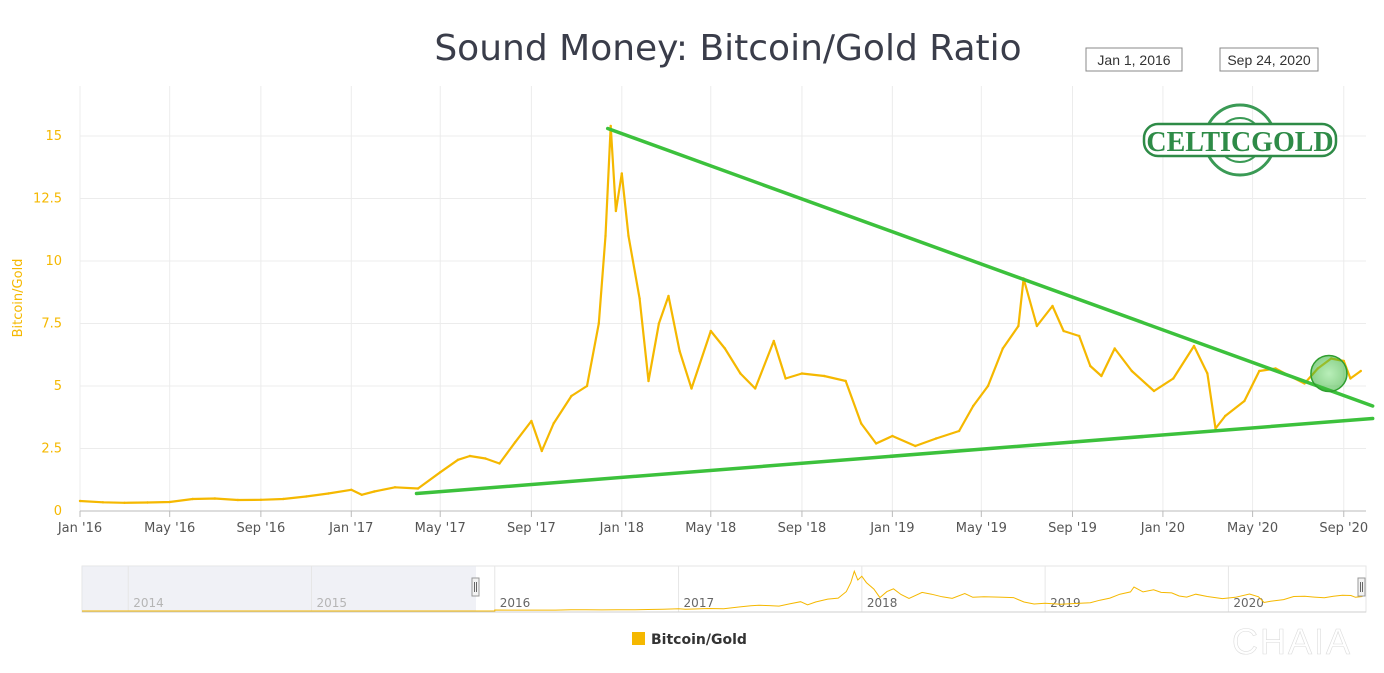 This screenshot has width=1384, height=673. I want to click on watermark: CHAIA, so click(1292, 641).